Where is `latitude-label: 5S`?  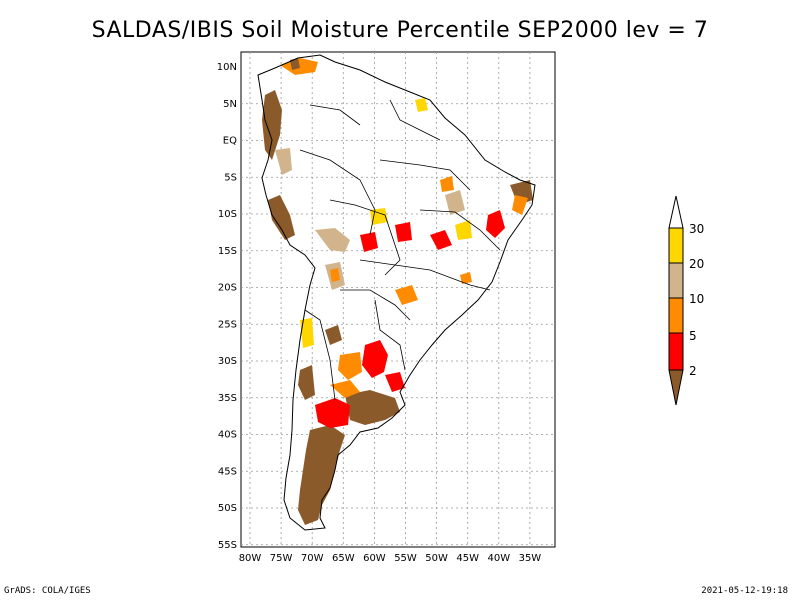 latitude-label: 5S is located at coordinates (230, 177).